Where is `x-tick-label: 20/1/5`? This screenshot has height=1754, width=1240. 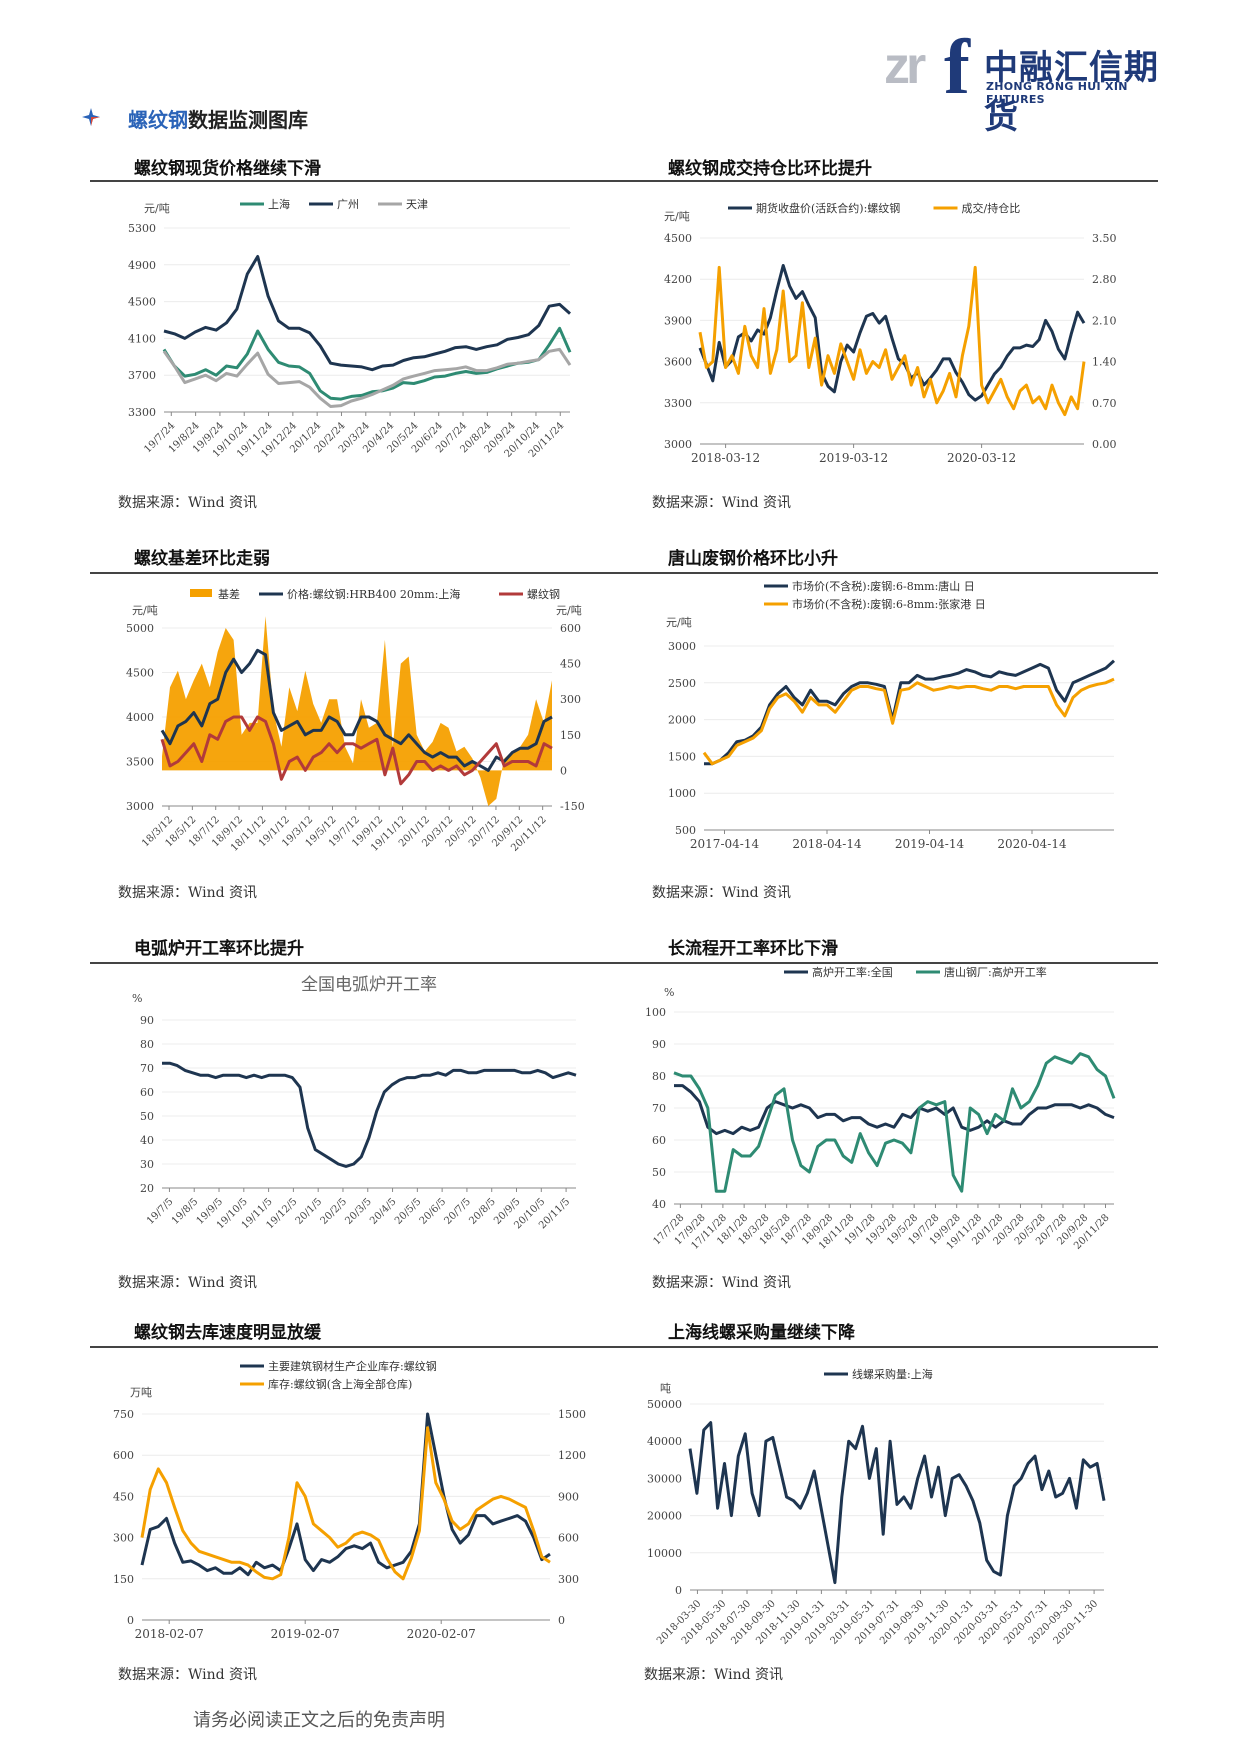 x-tick-label: 20/1/5 is located at coordinates (309, 1211).